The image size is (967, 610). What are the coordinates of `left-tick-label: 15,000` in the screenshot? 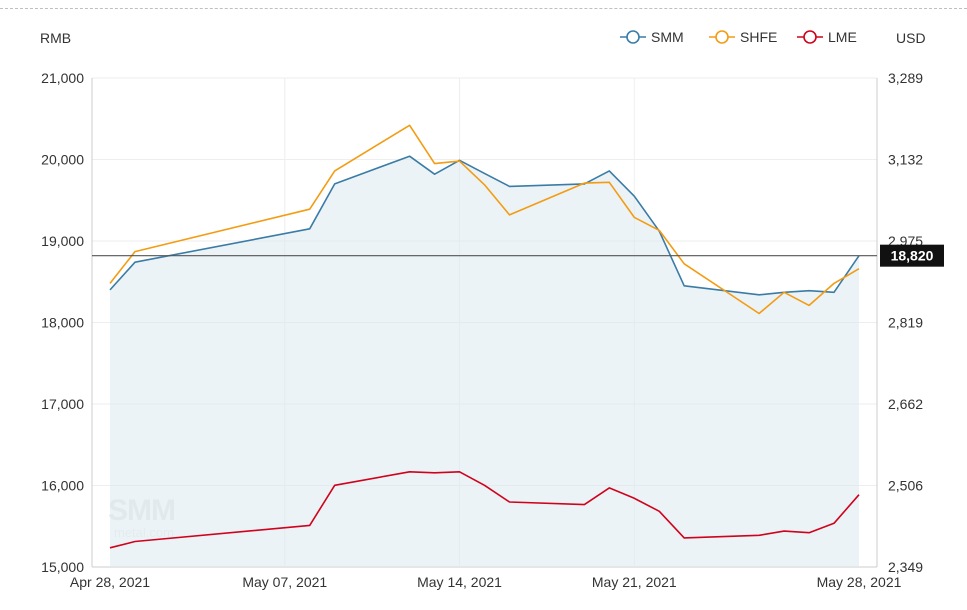 It's located at (62, 567).